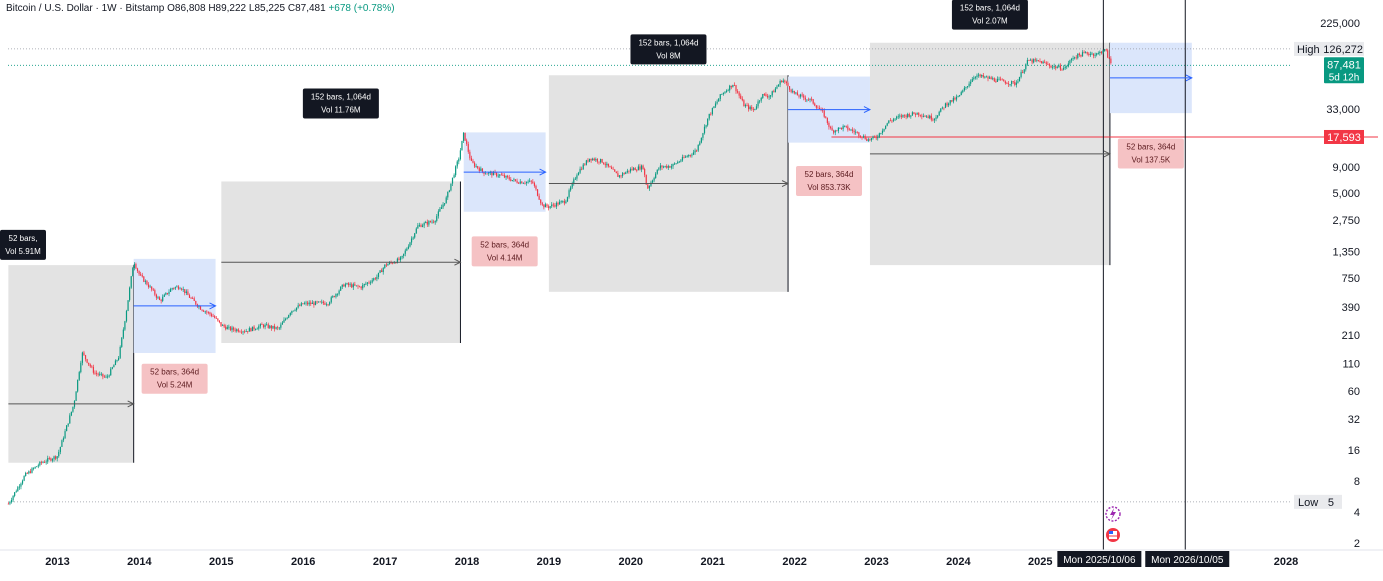  I want to click on low-value: L85,225, so click(267, 8).